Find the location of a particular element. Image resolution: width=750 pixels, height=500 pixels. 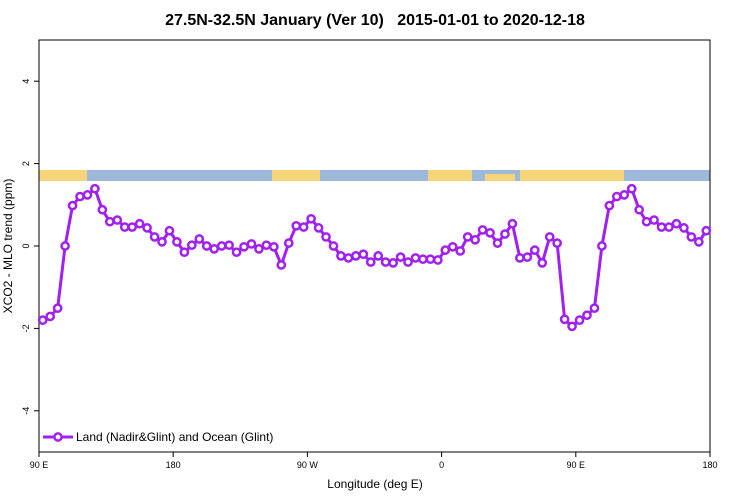

y-tick-label: -2 is located at coordinates (26, 328).